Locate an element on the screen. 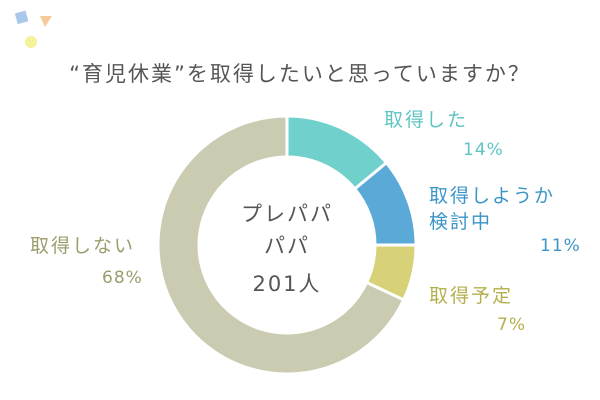 This screenshot has height=400, width=600. chart-title: “育児休業”を取得したいと思っていますか？ is located at coordinates (300, 74).